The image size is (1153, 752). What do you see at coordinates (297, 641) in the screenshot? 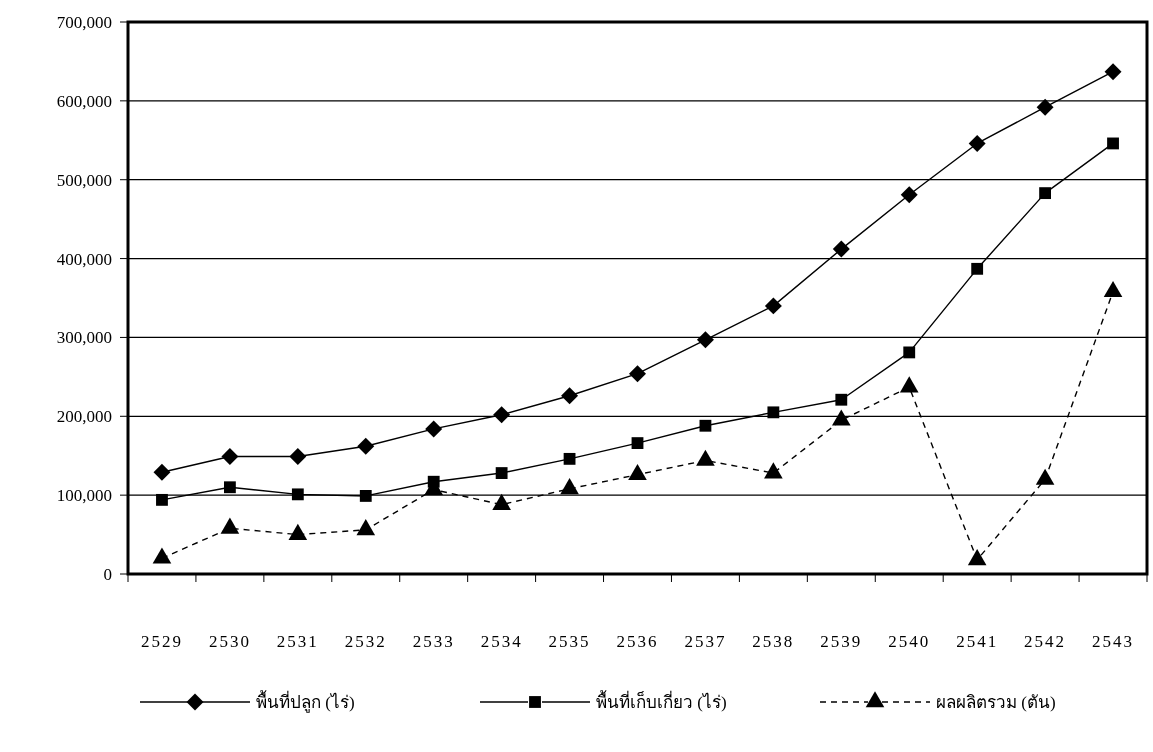
I see `x-tick-label: 2531` at bounding box center [297, 641].